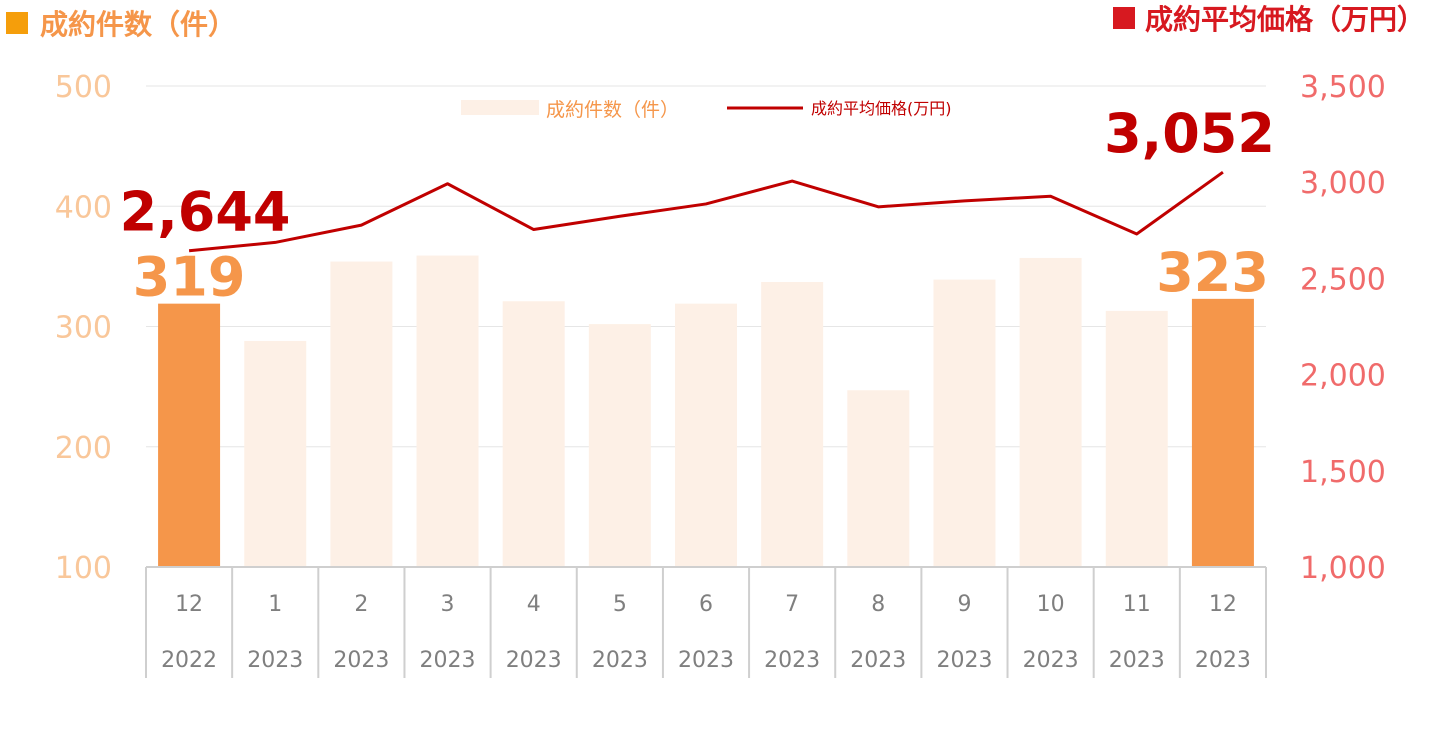 The height and width of the screenshot is (738, 1440). What do you see at coordinates (1189, 133) in the screenshot?
I see `line-data-label-12: 3,052` at bounding box center [1189, 133].